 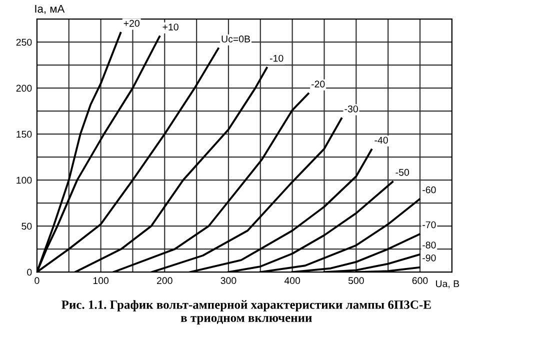 I want to click on x-tick-label: 0, so click(x=37, y=280).